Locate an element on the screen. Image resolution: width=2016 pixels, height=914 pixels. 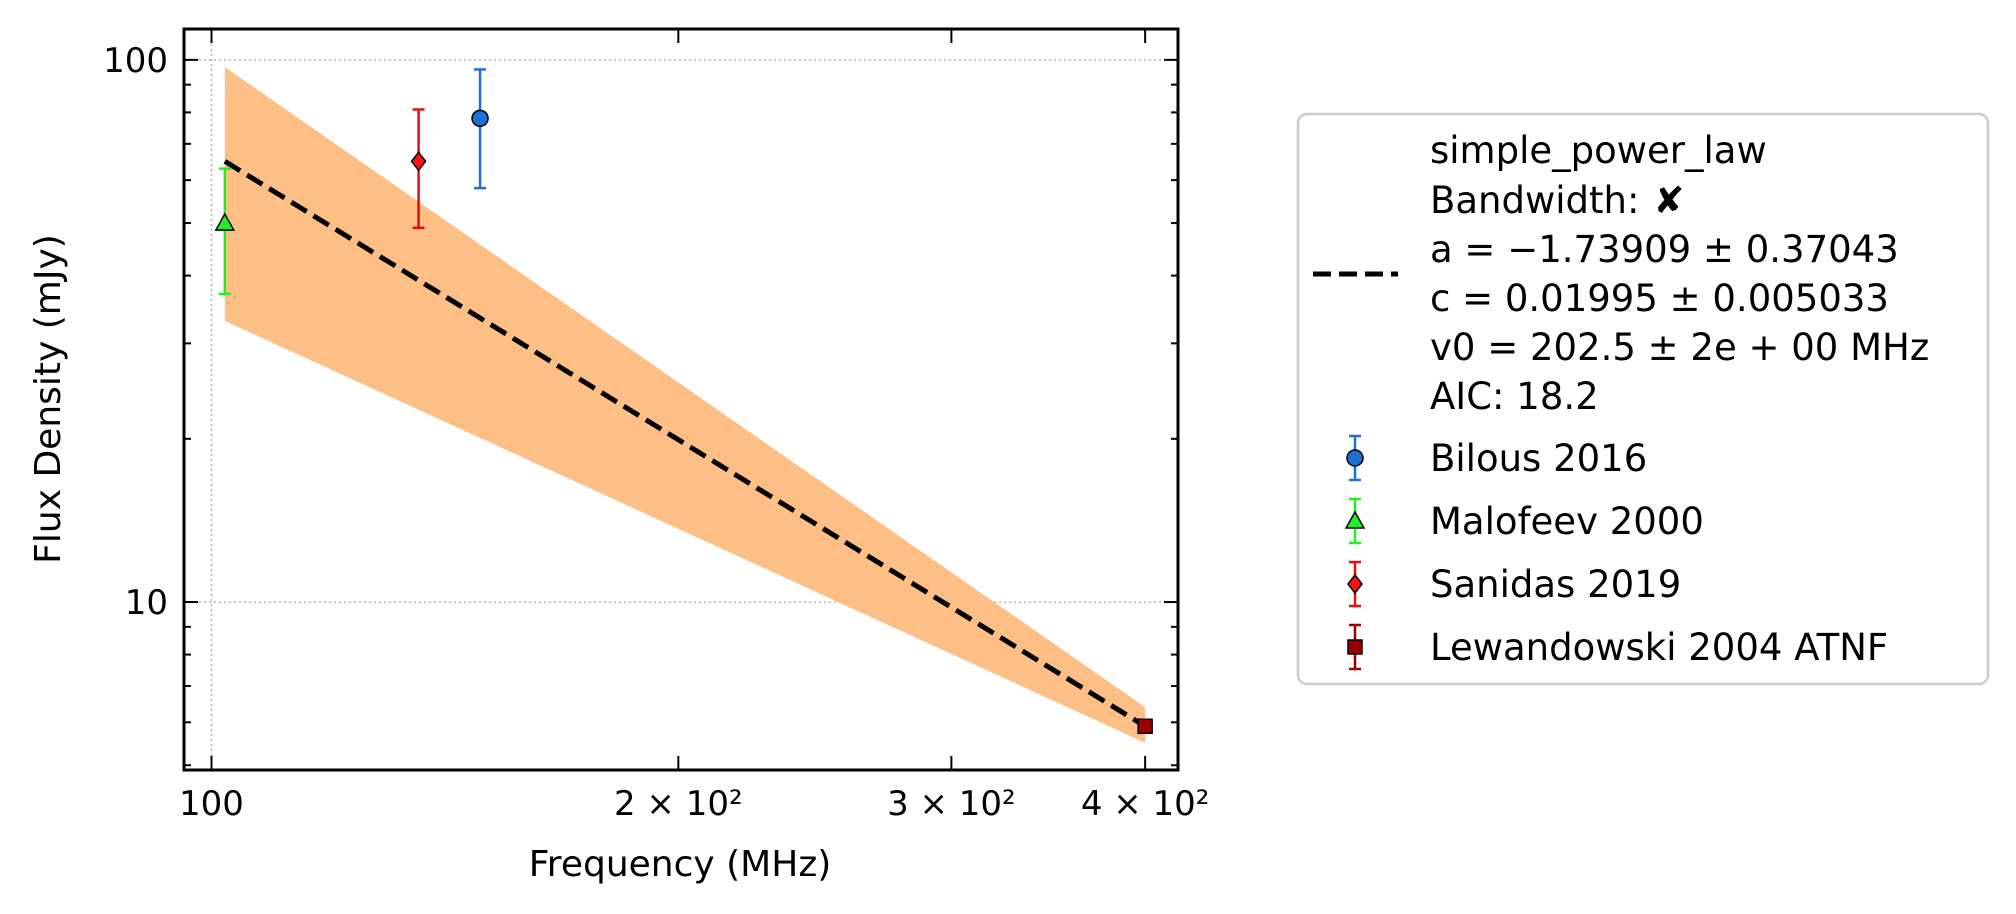
legend-param-c: c = 0.01995 ± 0.005033 is located at coordinates (1659, 298).